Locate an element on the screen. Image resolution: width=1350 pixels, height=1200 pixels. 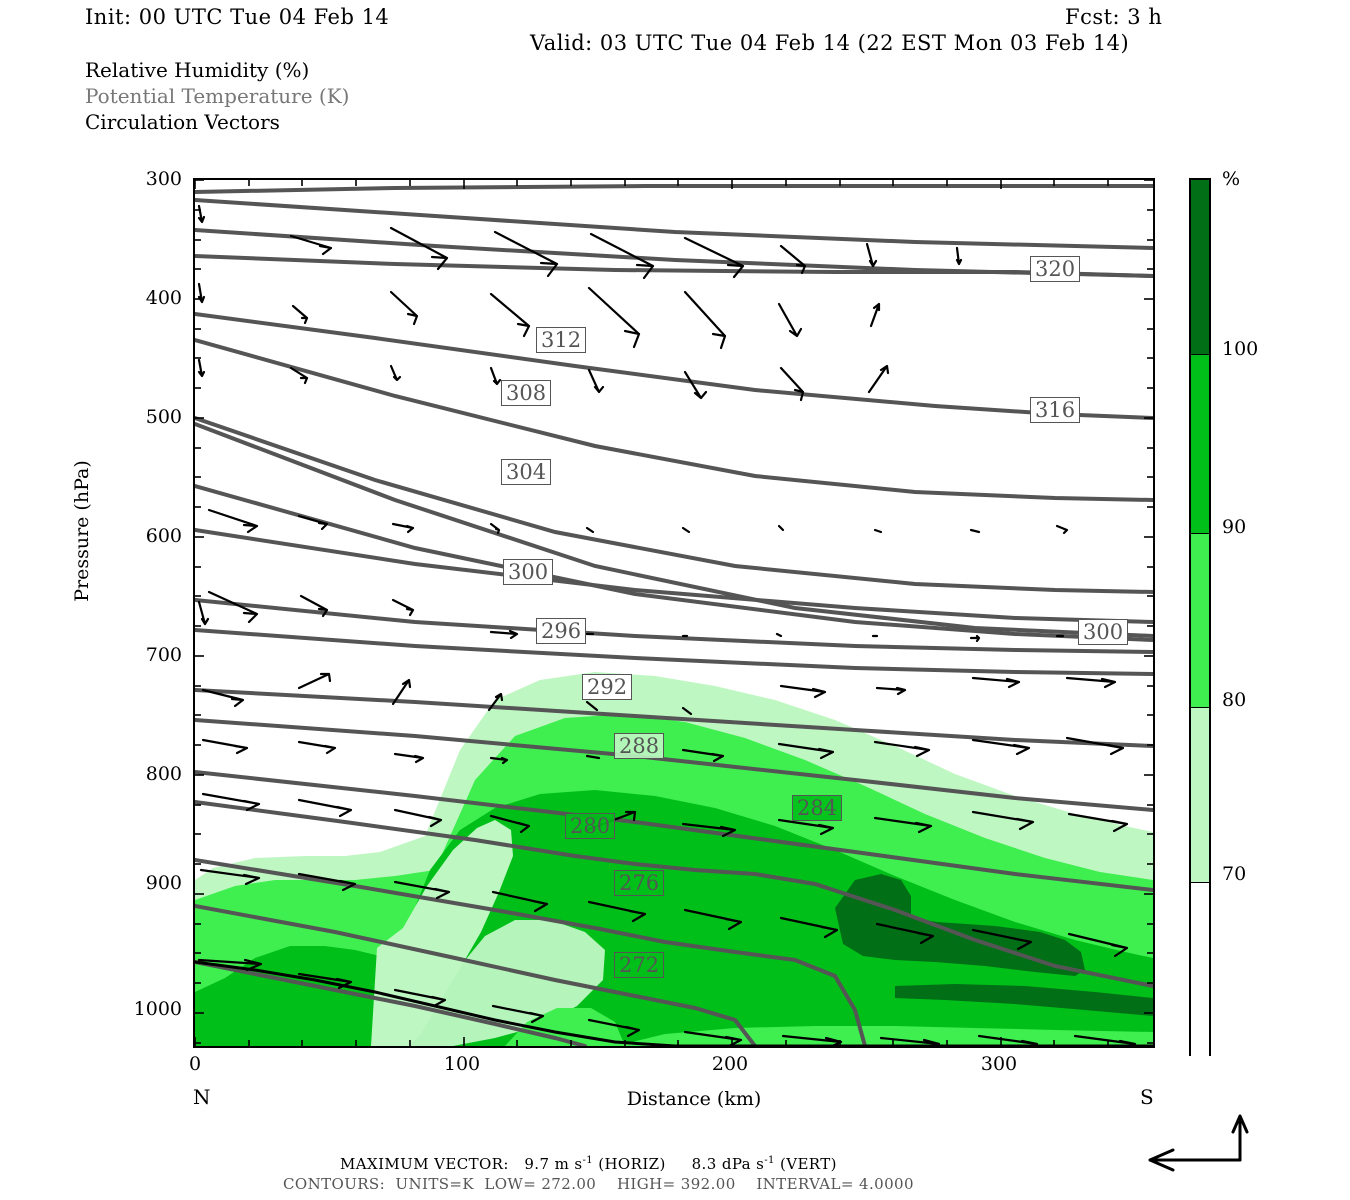
max-vector-vert-value: 8.3 is located at coordinates (704, 1164).